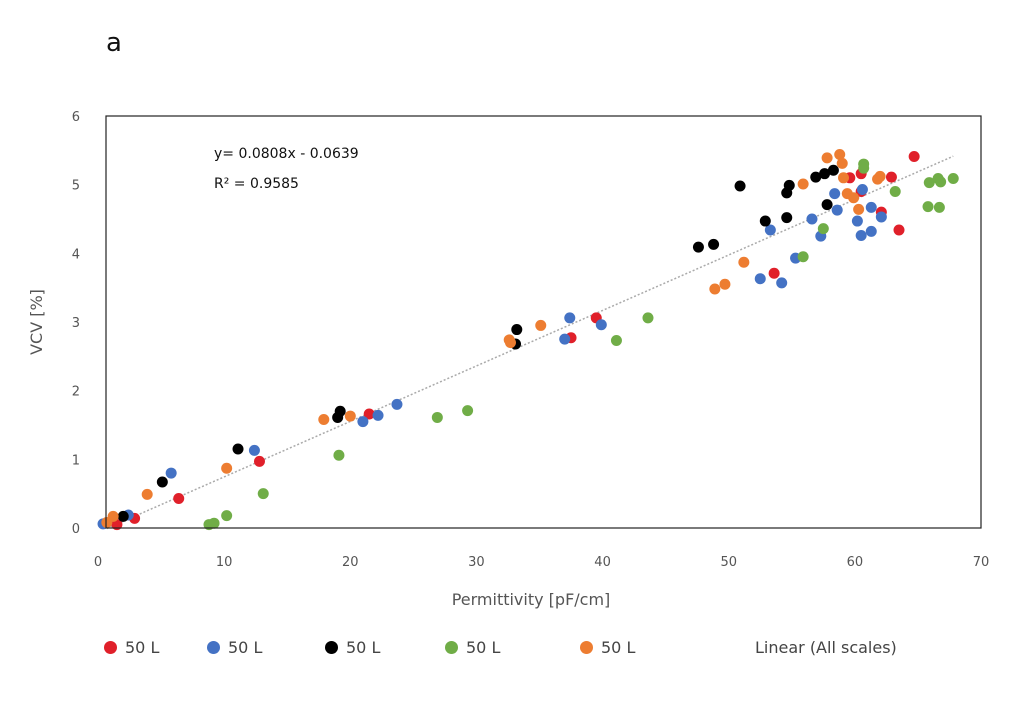 The image size is (1024, 701). Describe the element at coordinates (36, 322) in the screenshot. I see `y-axis-title: VCV [%]` at that location.